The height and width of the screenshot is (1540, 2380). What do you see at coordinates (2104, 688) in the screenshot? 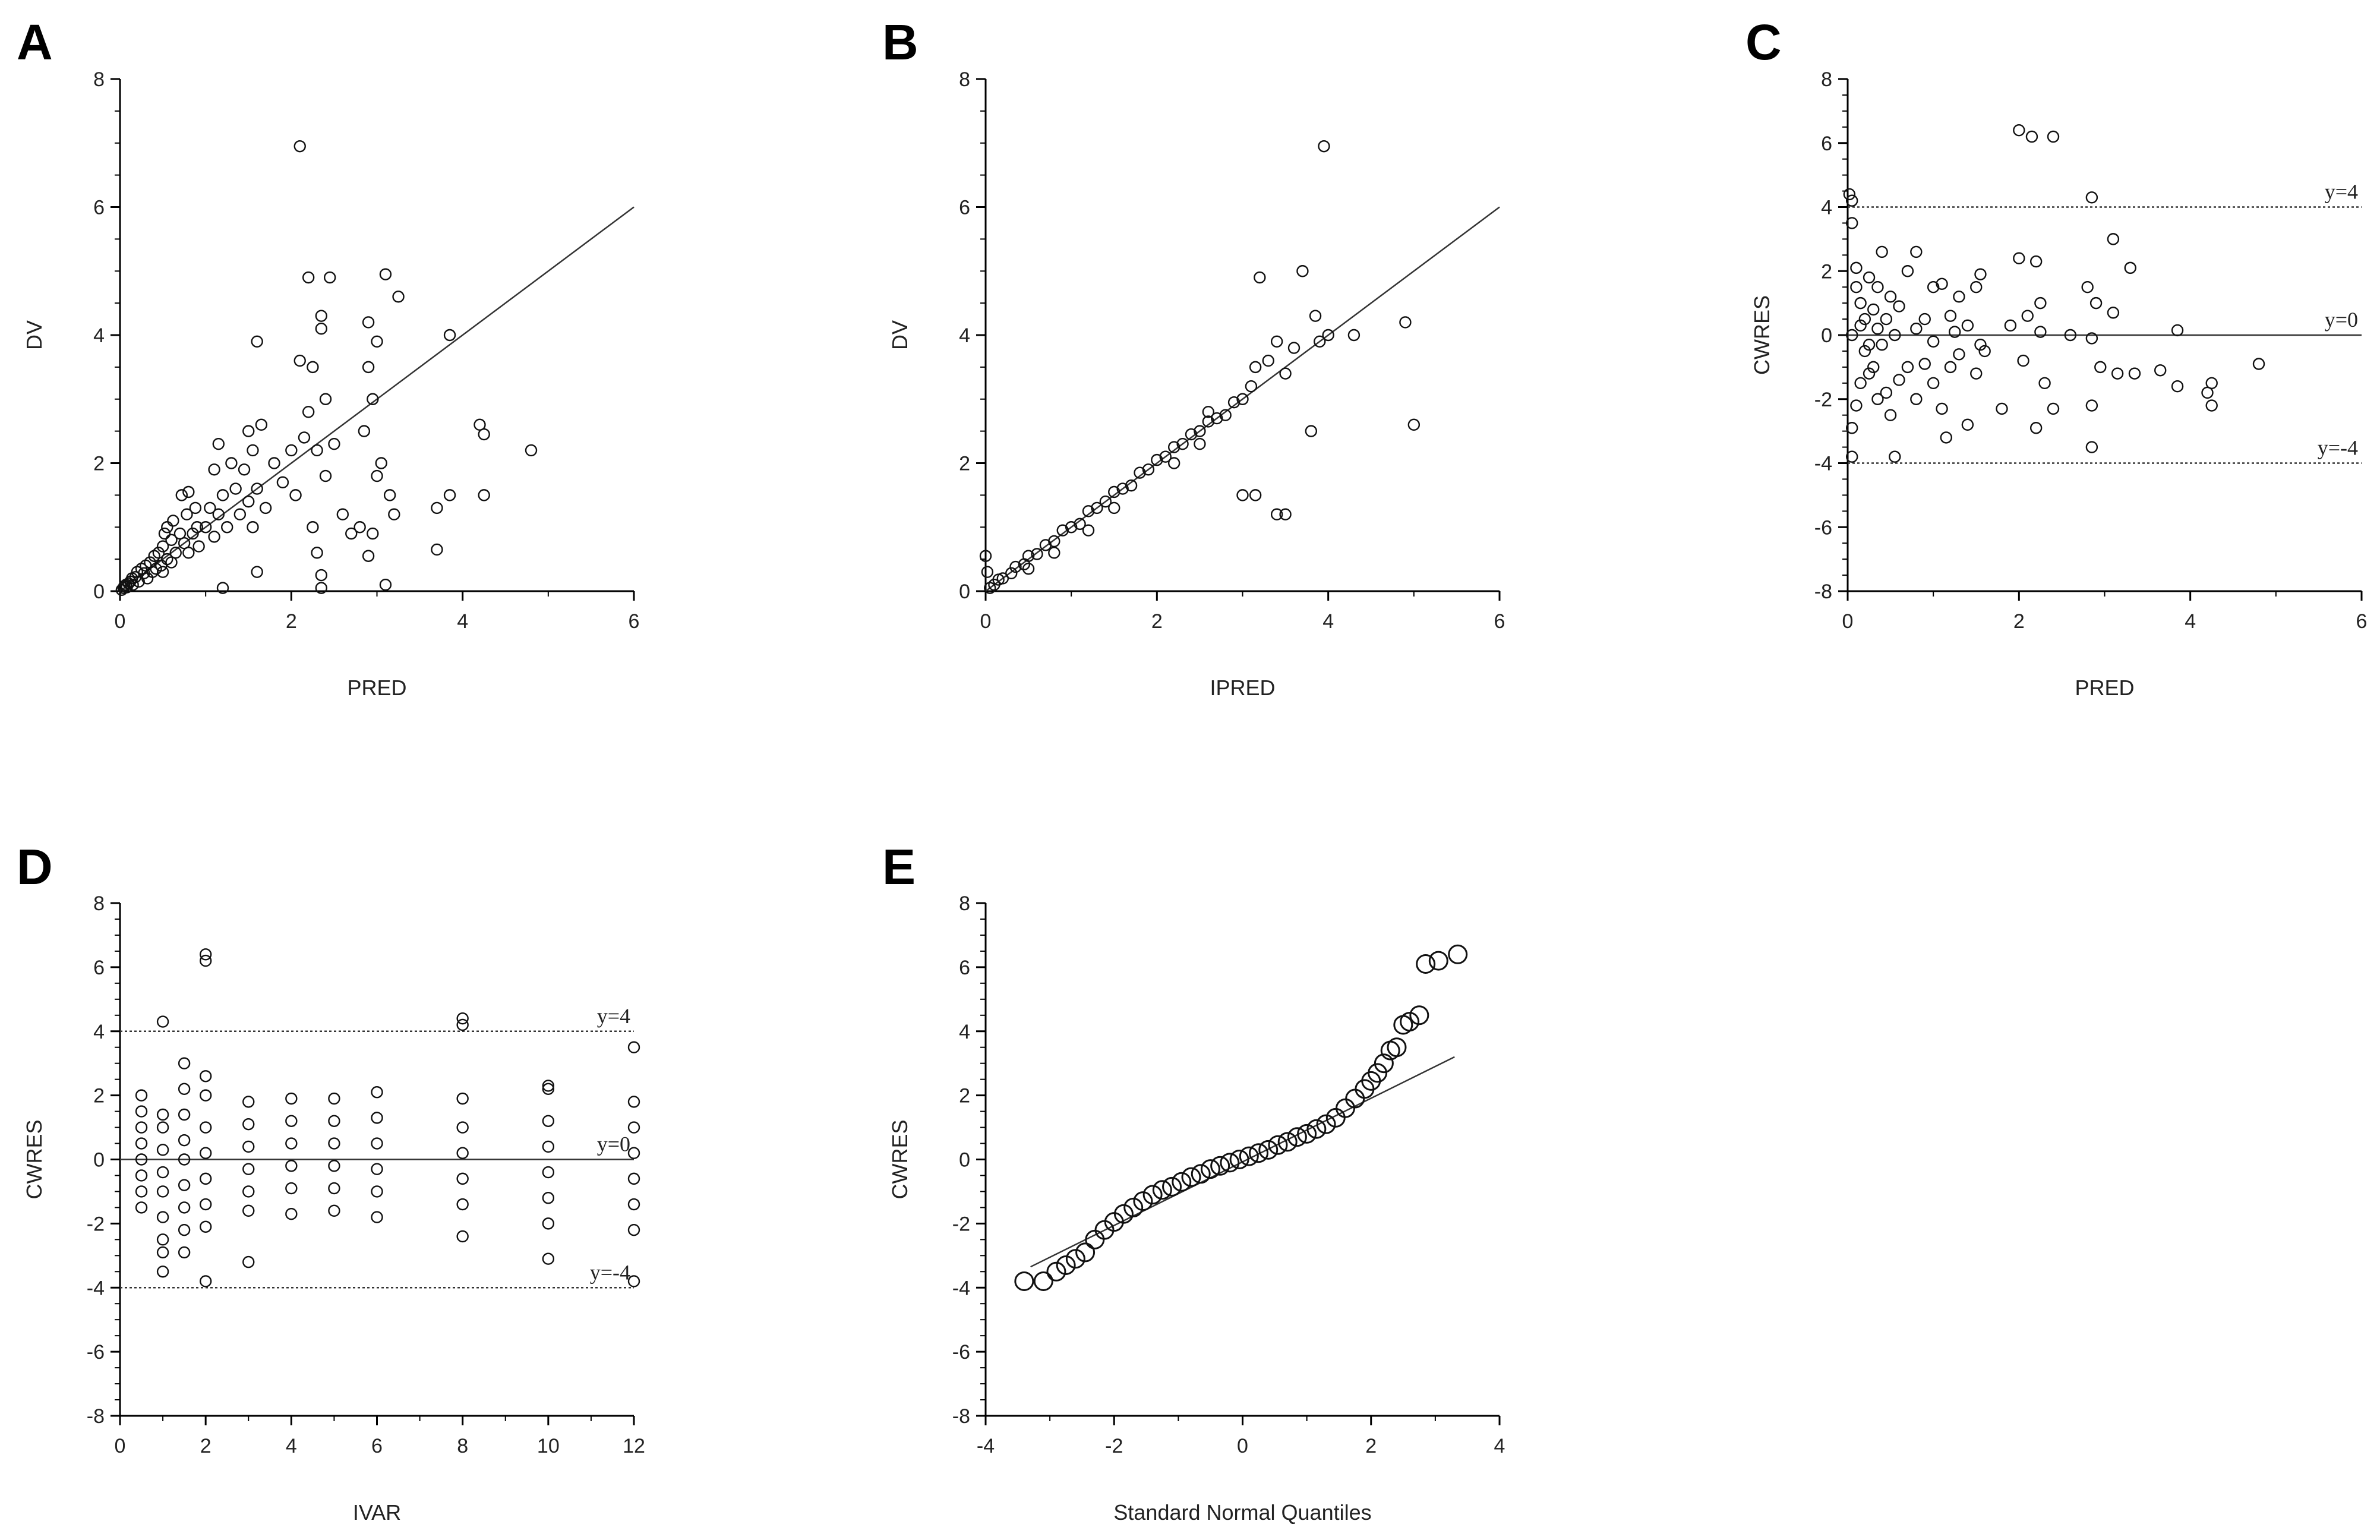
I see `x-axis-label: PRED` at bounding box center [2104, 688].